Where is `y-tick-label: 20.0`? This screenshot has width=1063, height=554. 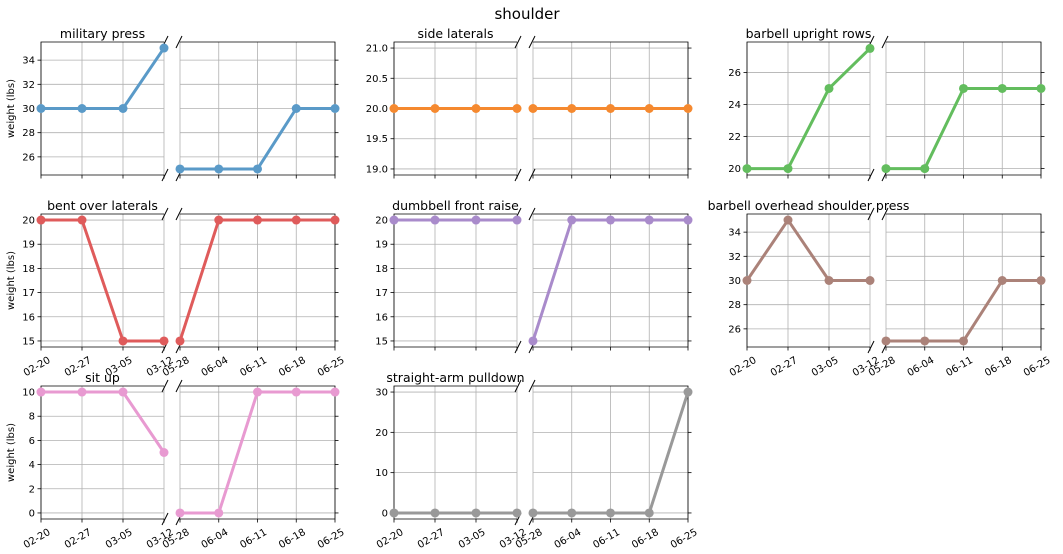 y-tick-label: 20.0 is located at coordinates (377, 109).